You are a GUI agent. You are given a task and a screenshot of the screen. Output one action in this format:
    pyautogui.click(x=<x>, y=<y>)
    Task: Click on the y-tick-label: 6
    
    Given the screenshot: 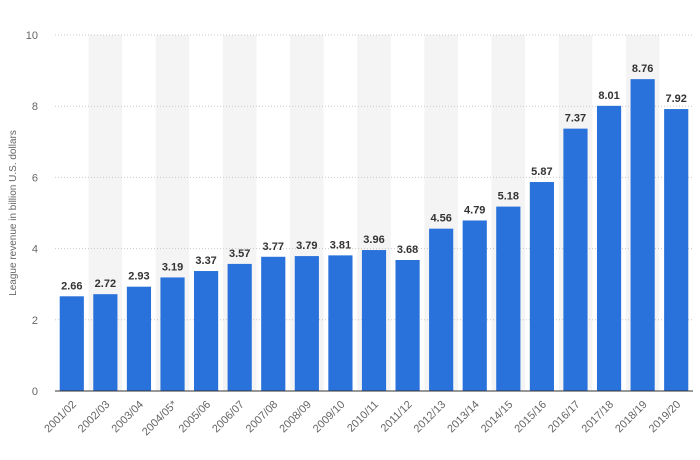 What is the action you would take?
    pyautogui.click(x=35, y=178)
    